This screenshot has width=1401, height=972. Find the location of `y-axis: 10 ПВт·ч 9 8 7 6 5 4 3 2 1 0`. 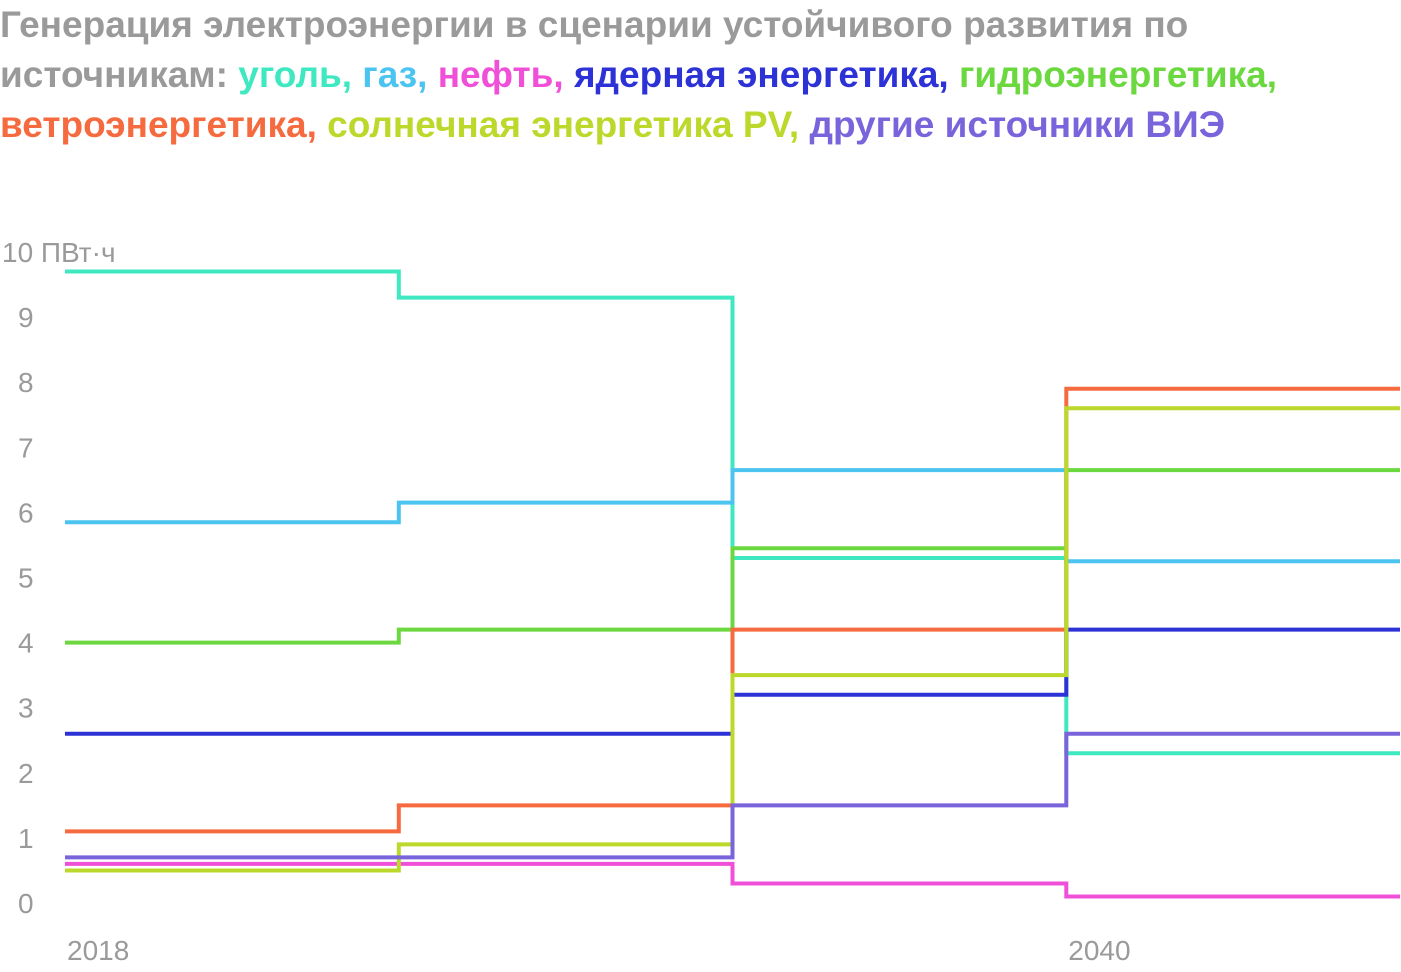

y-axis: 10 ПВт·ч 9 8 7 6 5 4 3 2 1 0 is located at coordinates (59, 578).